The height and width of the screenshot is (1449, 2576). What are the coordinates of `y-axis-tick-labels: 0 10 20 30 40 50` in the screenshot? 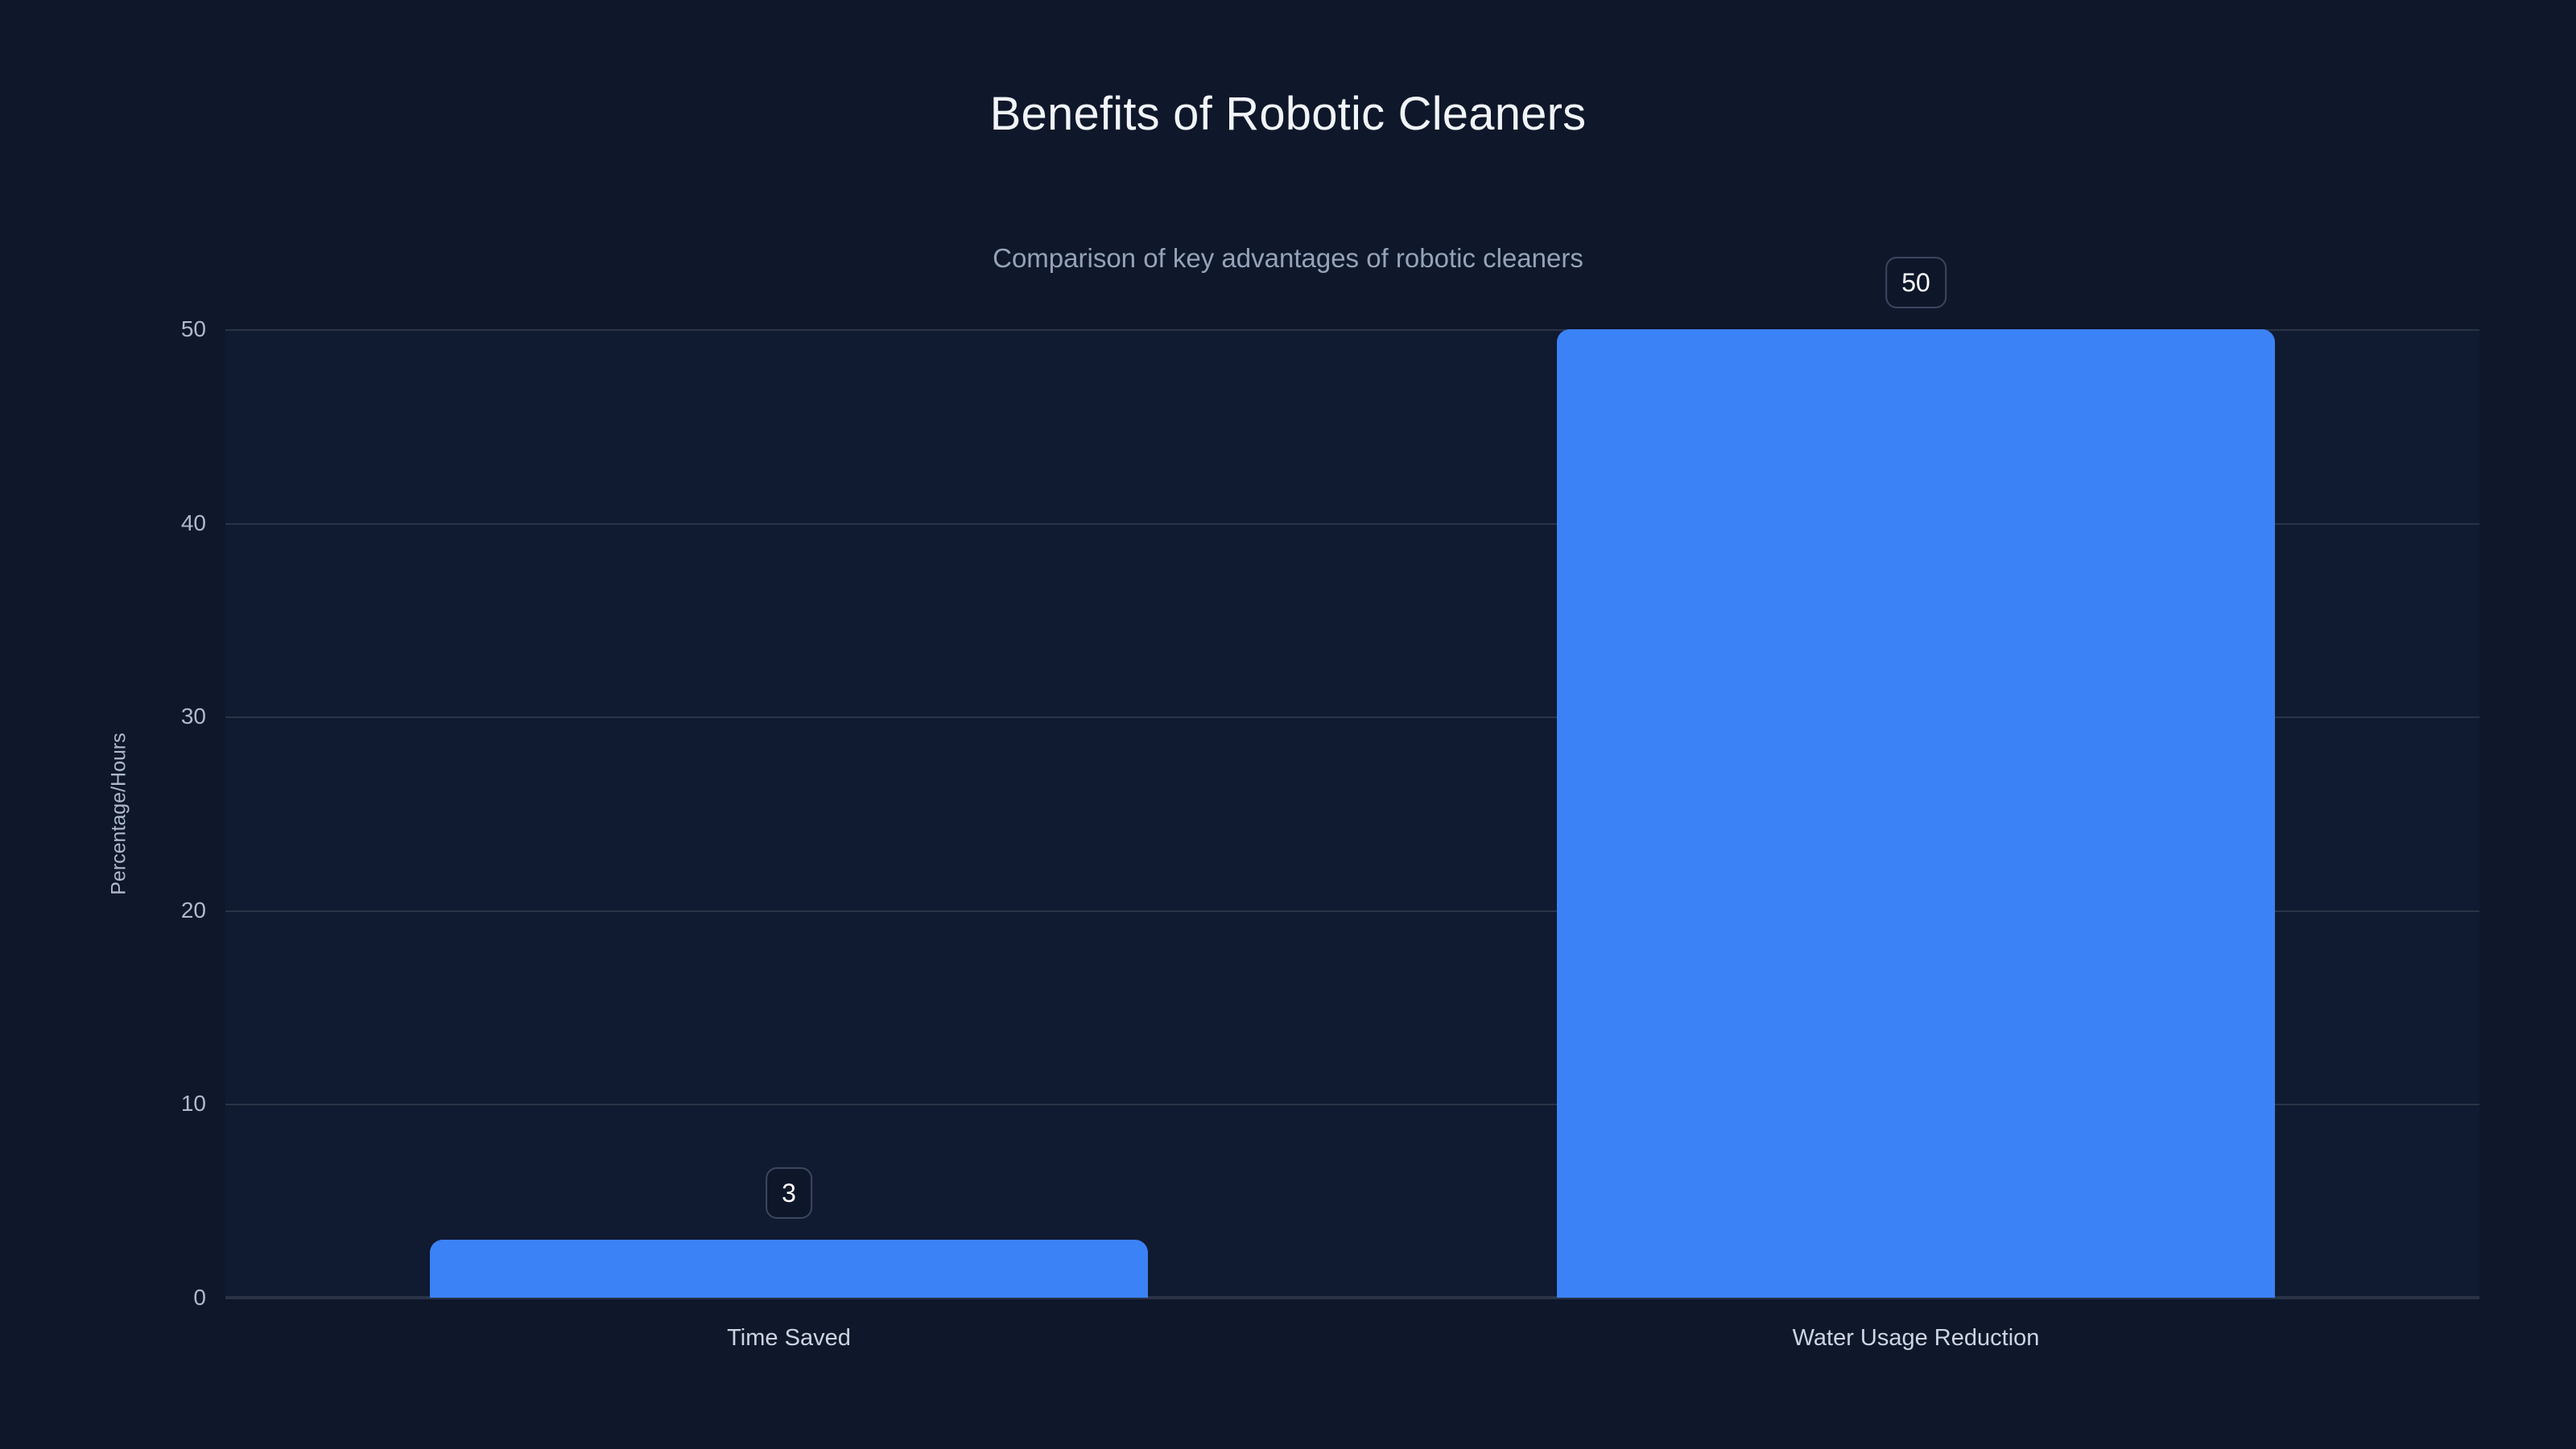 It's located at (156, 813).